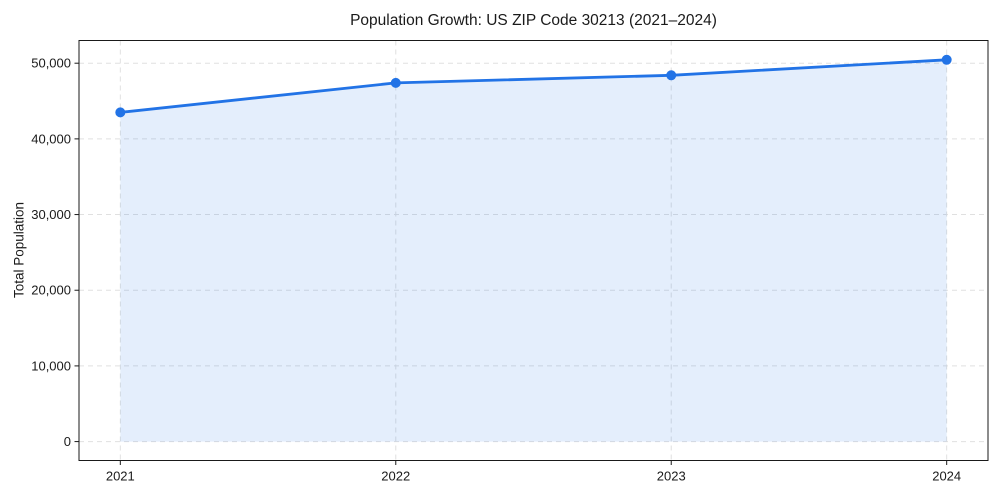 This screenshot has width=1000, height=500. What do you see at coordinates (67, 441) in the screenshot?
I see `y-tick-label: 0` at bounding box center [67, 441].